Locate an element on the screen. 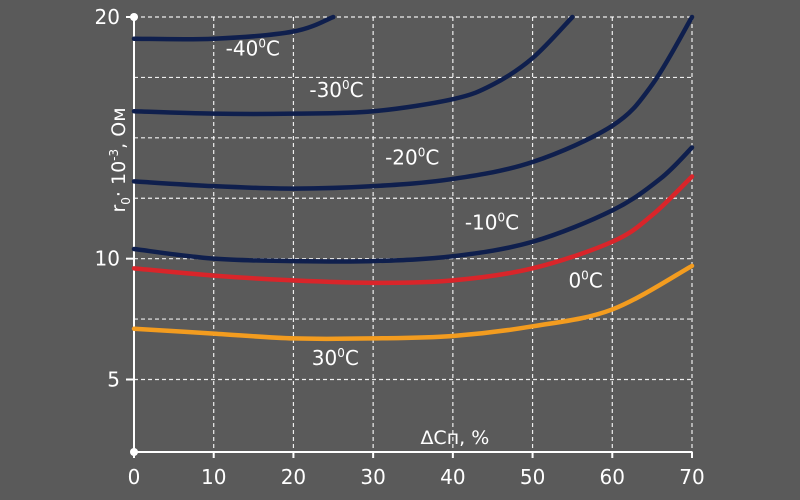 This screenshot has height=500, width=800. x-tick-label-60: 60 is located at coordinates (612, 477).